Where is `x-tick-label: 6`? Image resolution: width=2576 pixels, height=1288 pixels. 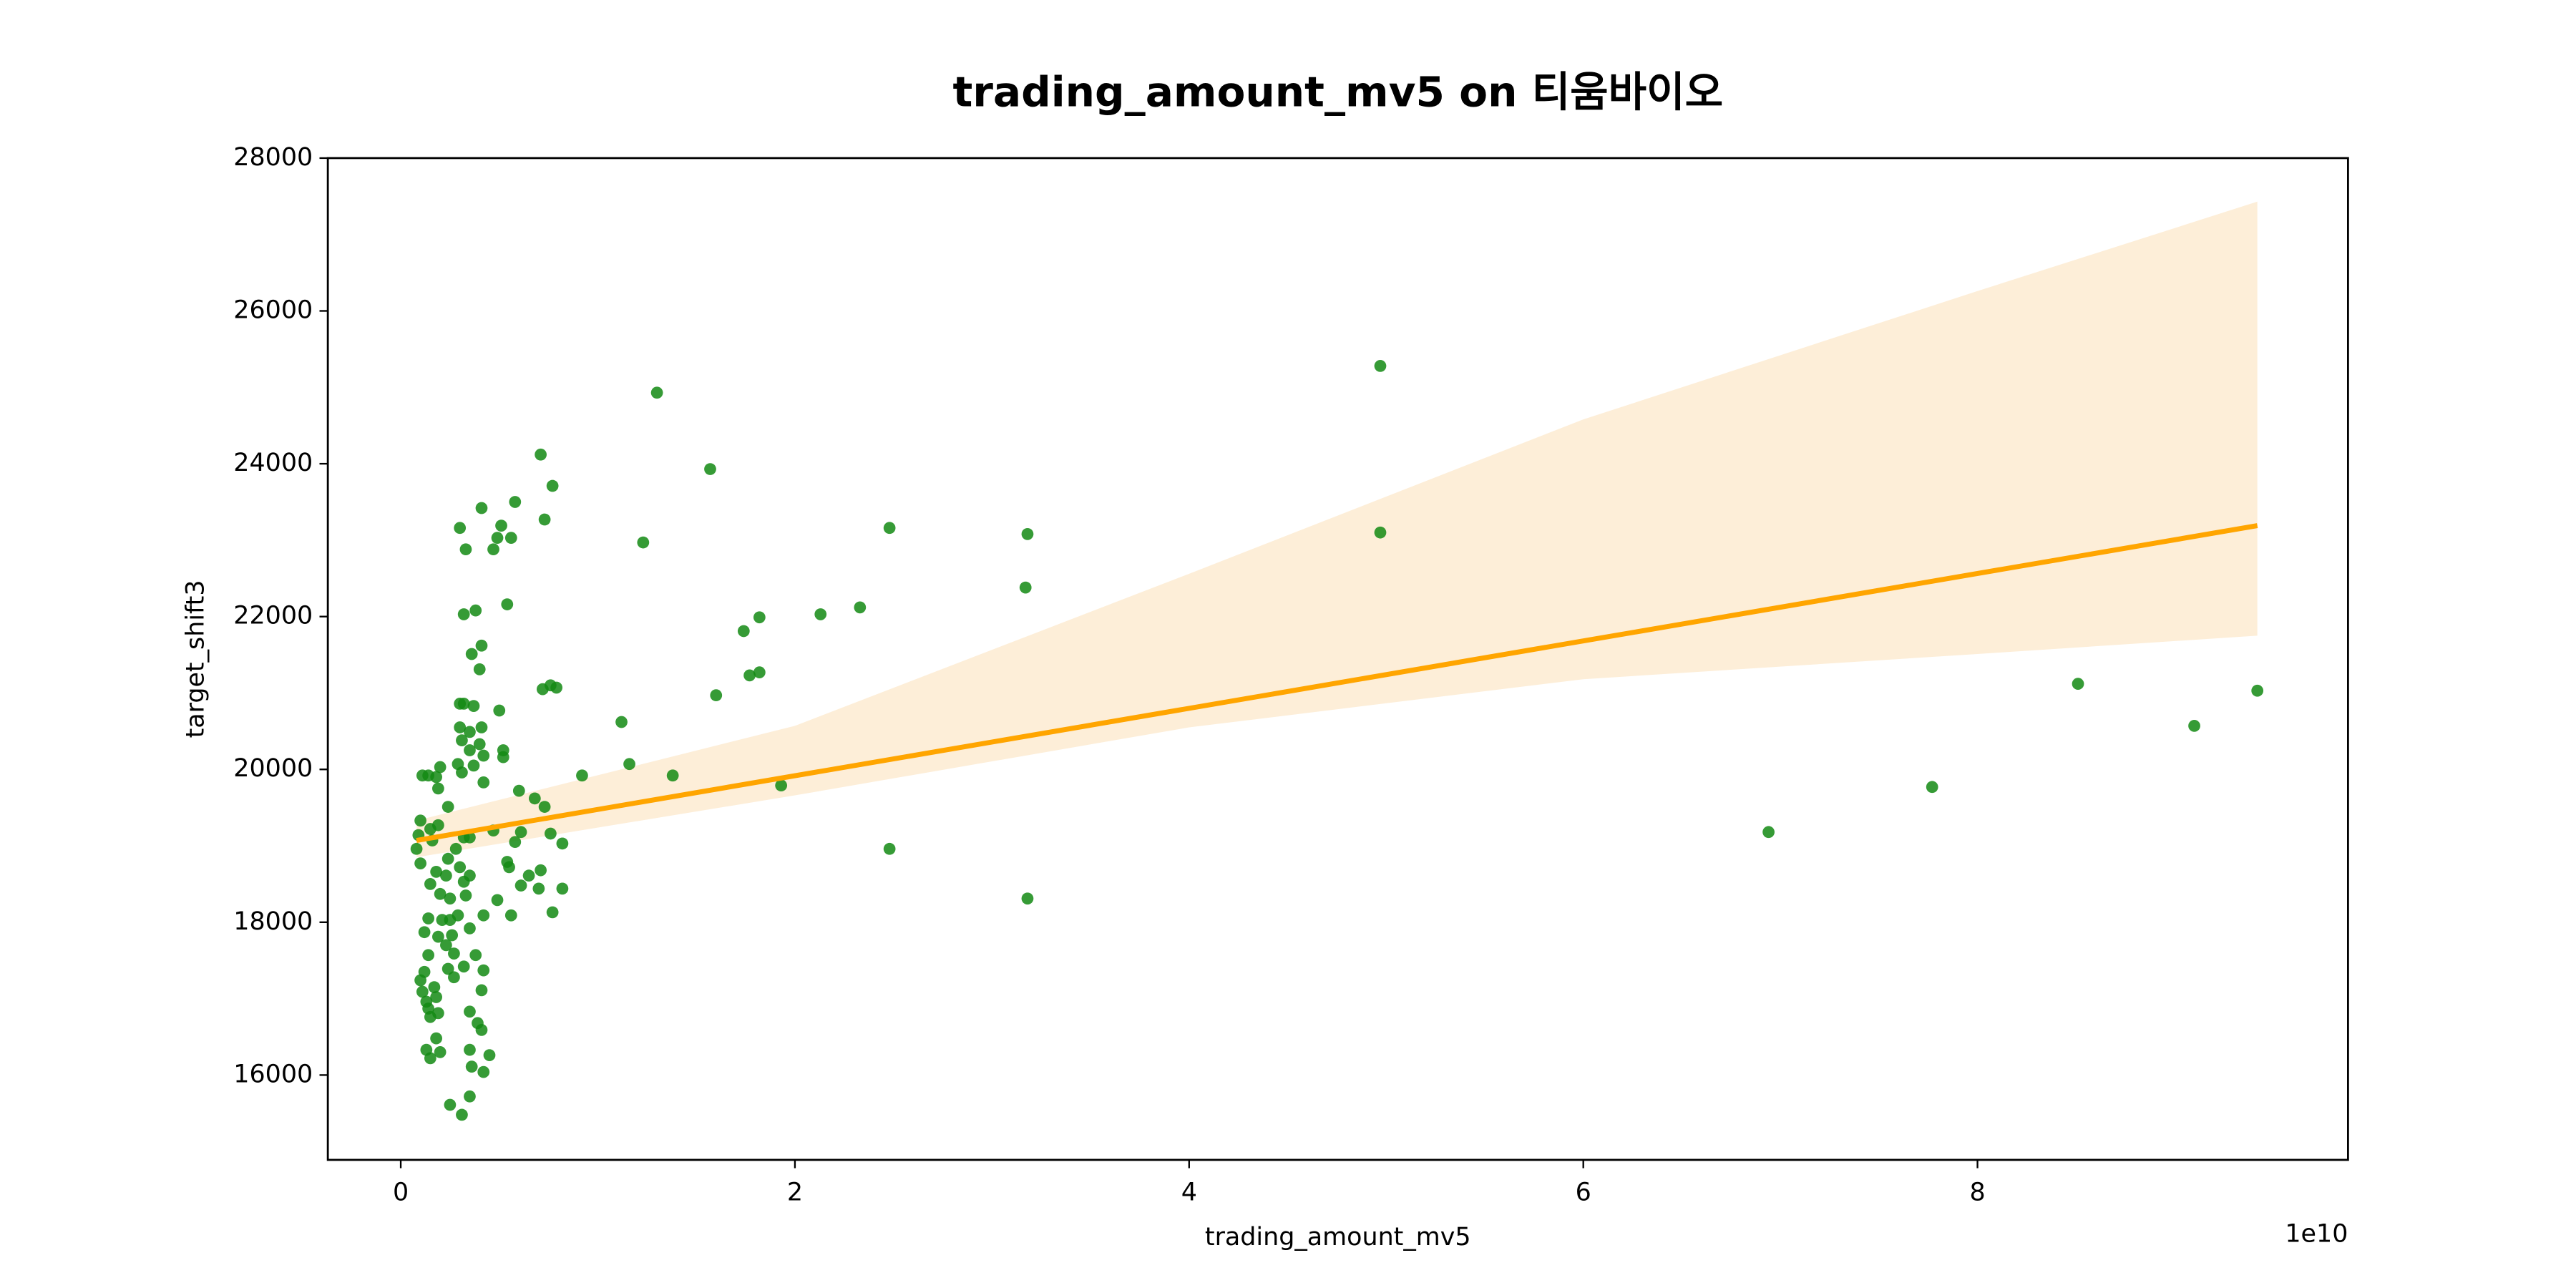
x-tick-label: 6 is located at coordinates (1584, 1192).